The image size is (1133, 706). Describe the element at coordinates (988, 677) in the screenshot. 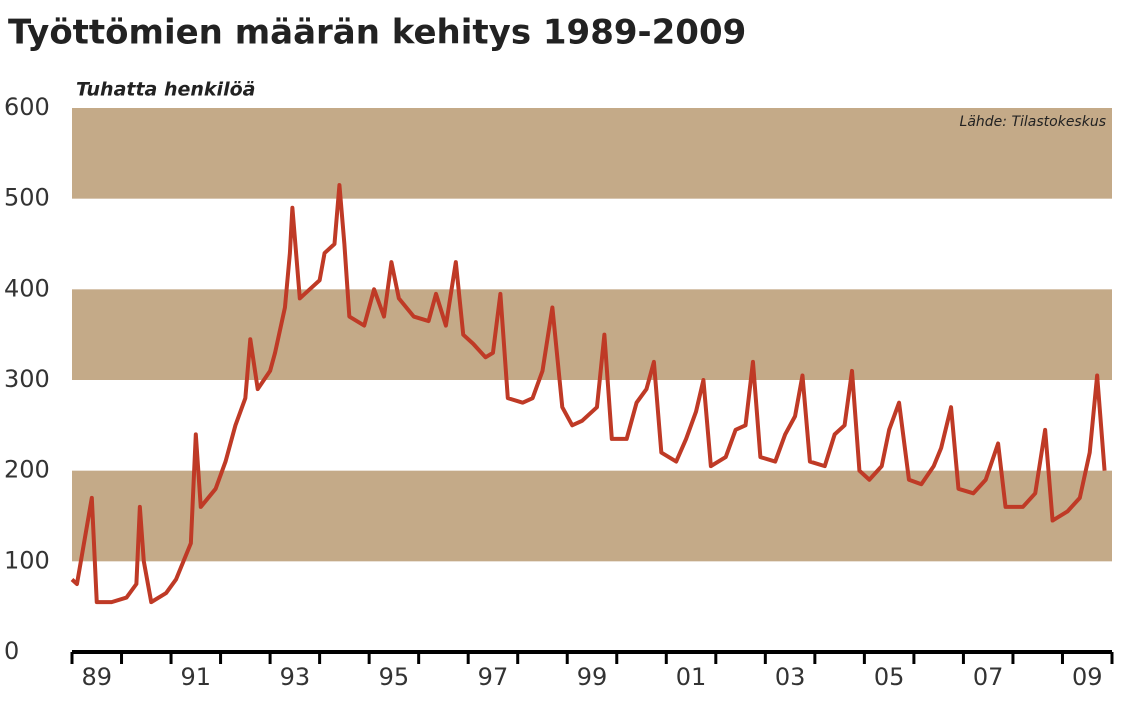

I see `x-tick-label: 07` at that location.